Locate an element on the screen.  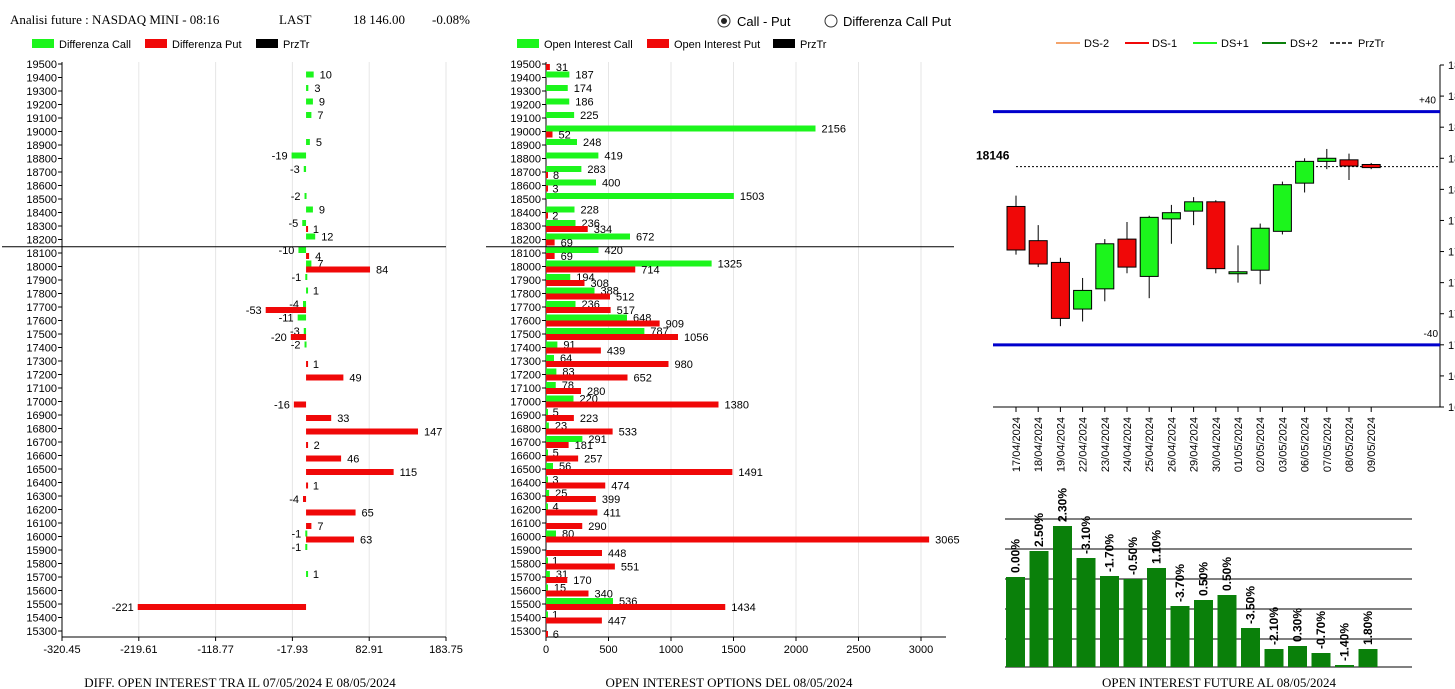
strike-label: 16100 is located at coordinates (525, 524).